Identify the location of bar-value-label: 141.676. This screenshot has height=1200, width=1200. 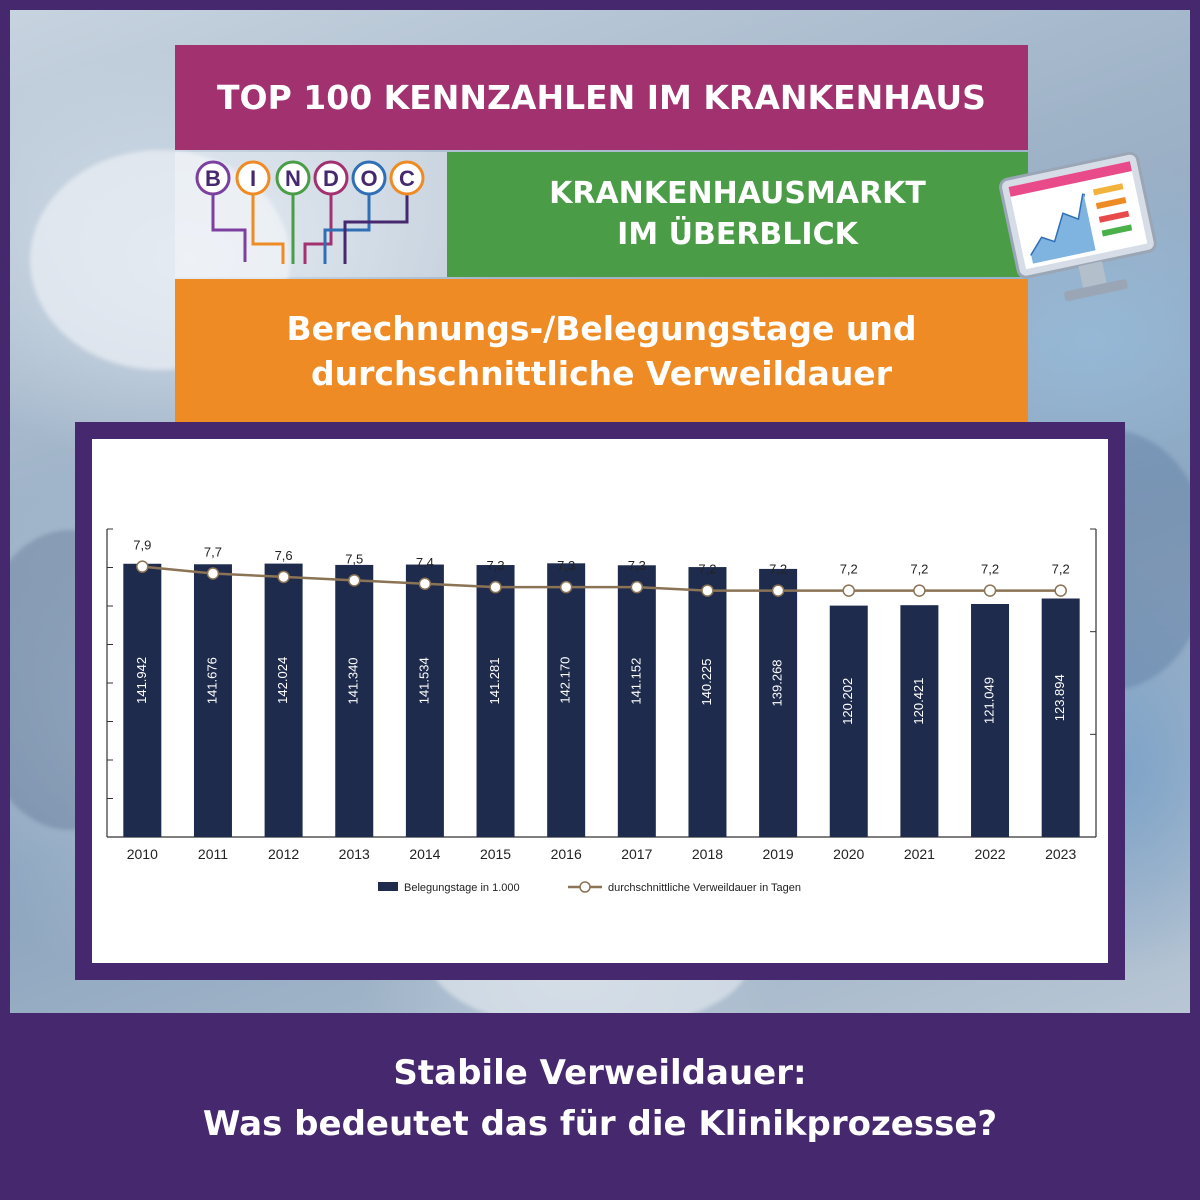
(211, 680).